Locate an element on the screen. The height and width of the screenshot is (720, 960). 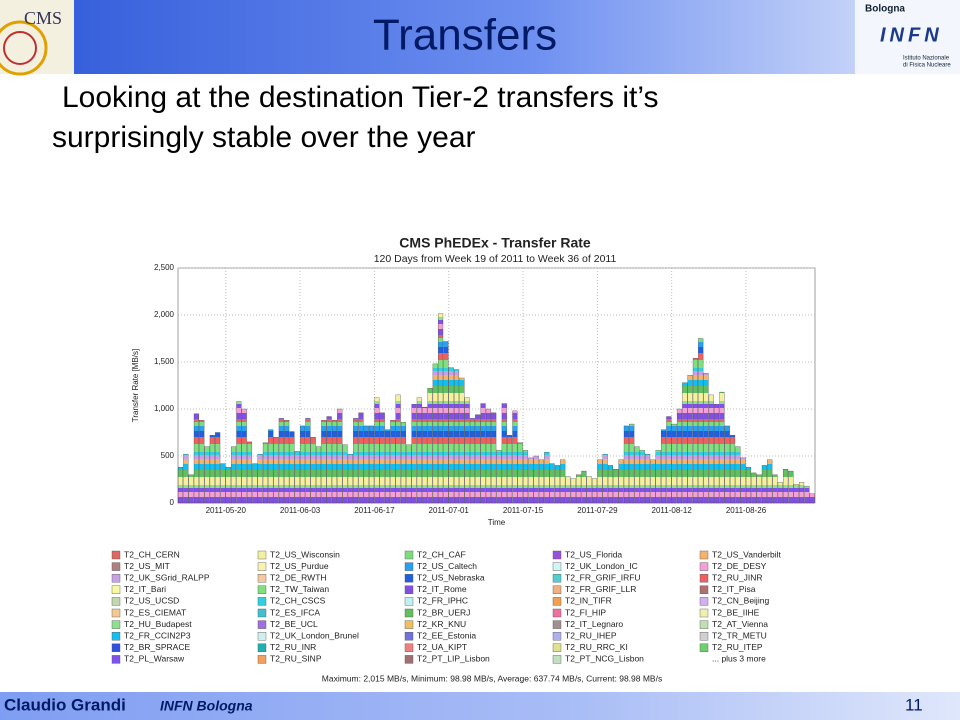
legend-label: T2_UK_London_Brunel is located at coordinates (314, 635).